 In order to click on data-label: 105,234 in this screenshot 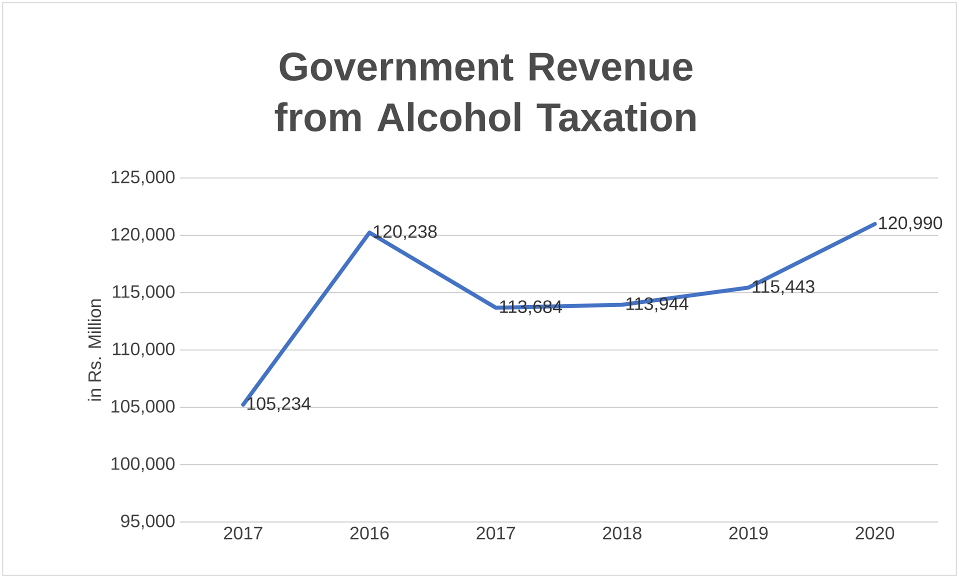, I will do `click(279, 404)`.